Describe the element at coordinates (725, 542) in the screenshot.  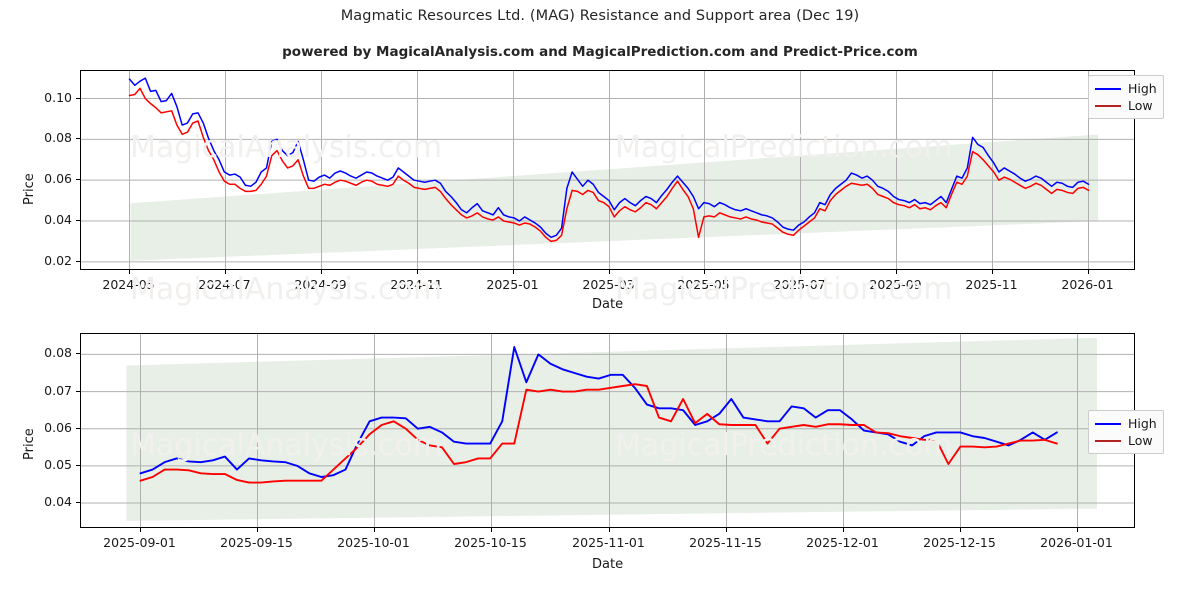
I see `x-tick-label: 2025-11-15` at that location.